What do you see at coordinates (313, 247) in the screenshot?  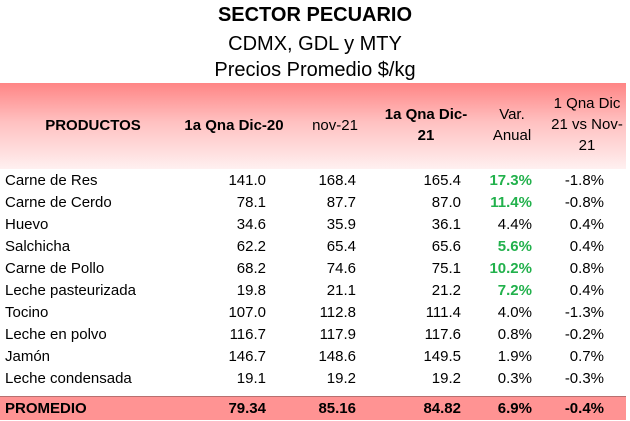 I see `table-row: Salchicha 62.2 65.4 65.6 5.6% 0.4%` at bounding box center [313, 247].